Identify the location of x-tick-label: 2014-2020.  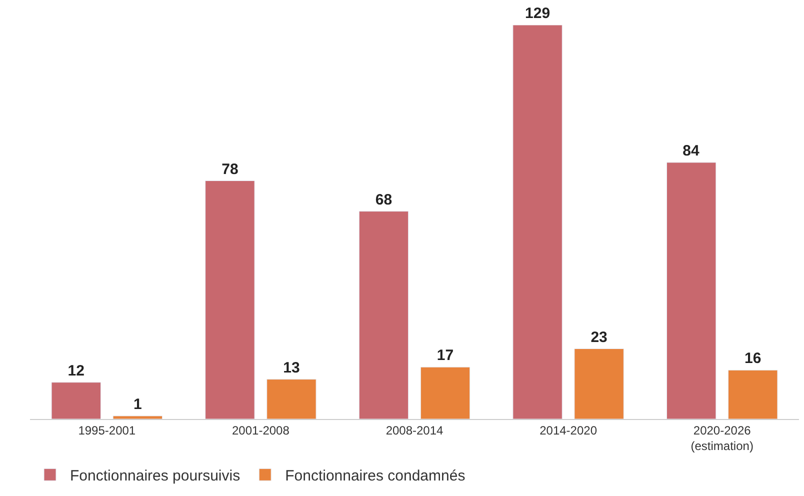
(569, 430).